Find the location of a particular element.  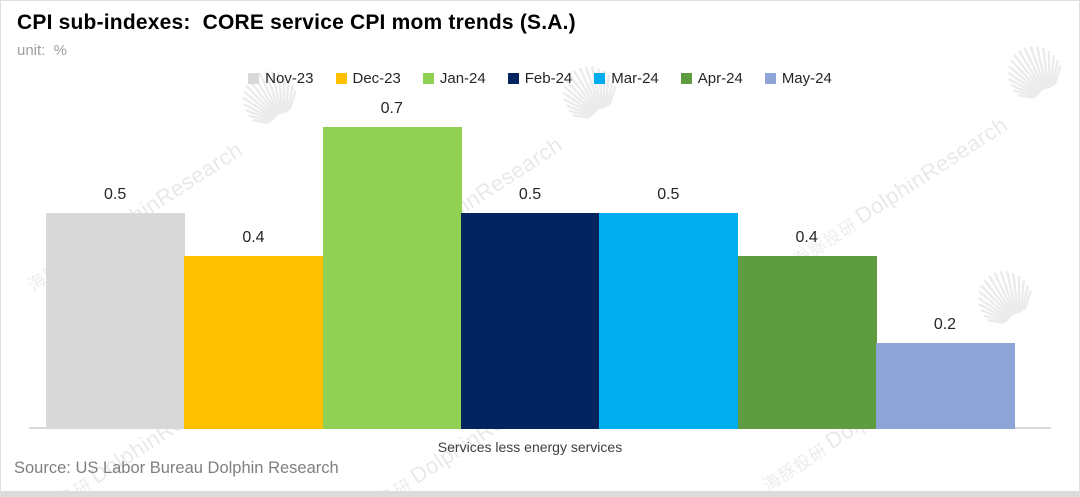

unit-label: unit: % is located at coordinates (42, 50).